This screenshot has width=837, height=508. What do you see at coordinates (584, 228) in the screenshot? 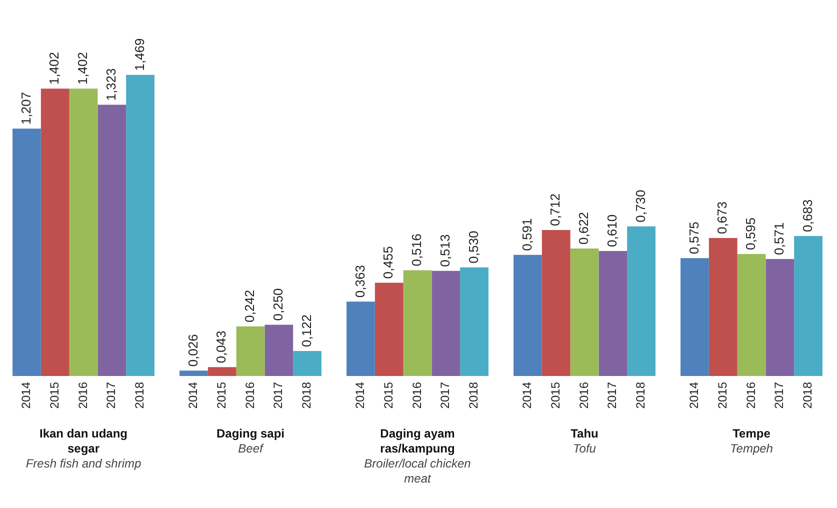
I see `data-label: 0,622` at bounding box center [584, 228].